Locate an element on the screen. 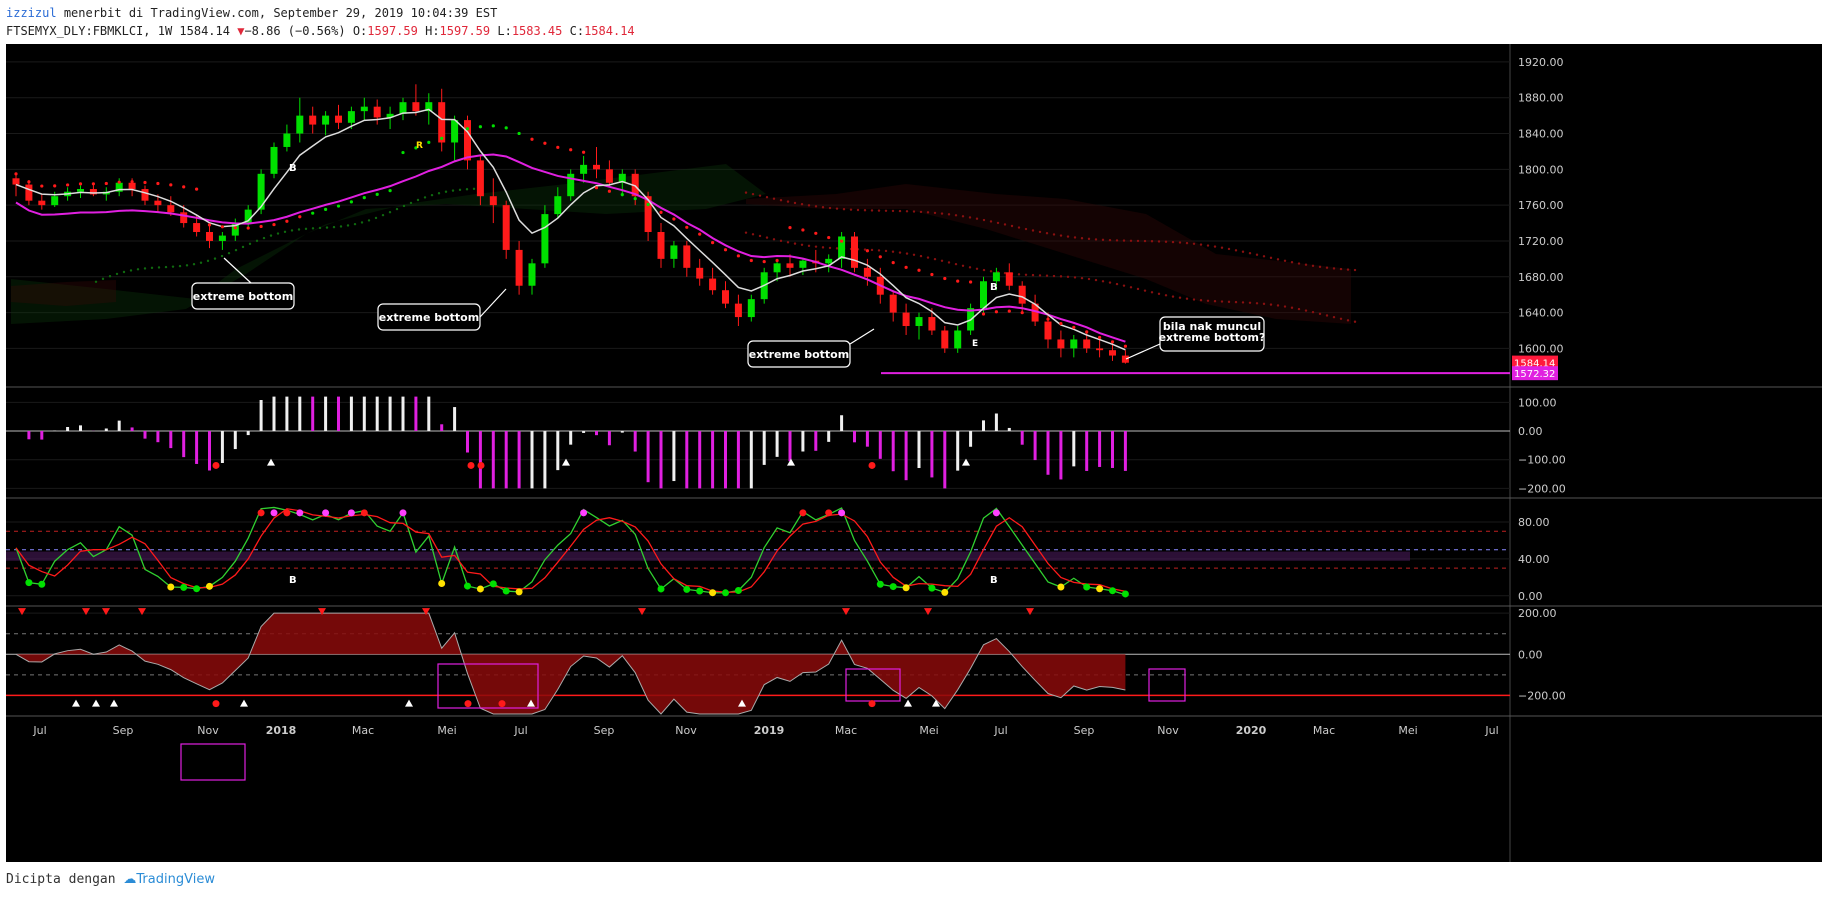  support-price-badge is located at coordinates (1535, 373).